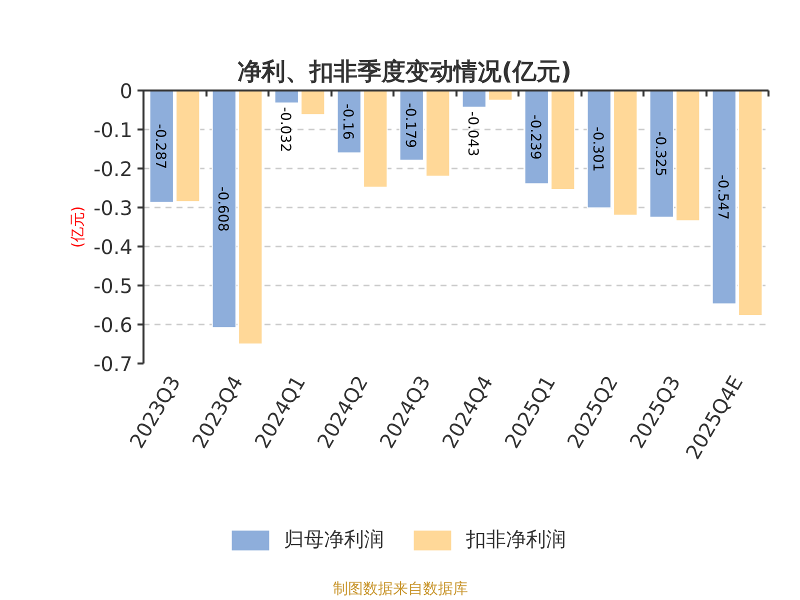 This screenshot has height=600, width=800. What do you see at coordinates (348, 122) in the screenshot?
I see `data-label: -0.16` at bounding box center [348, 122].